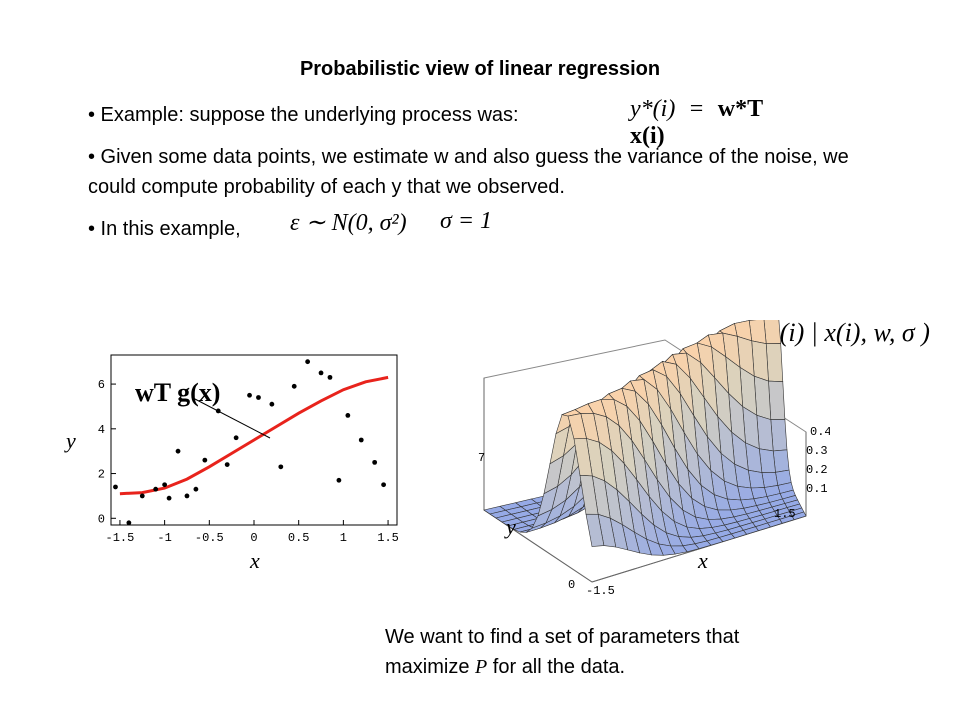 This screenshot has width=960, height=720. I want to click on x-tick-label: 1, so click(343, 538).